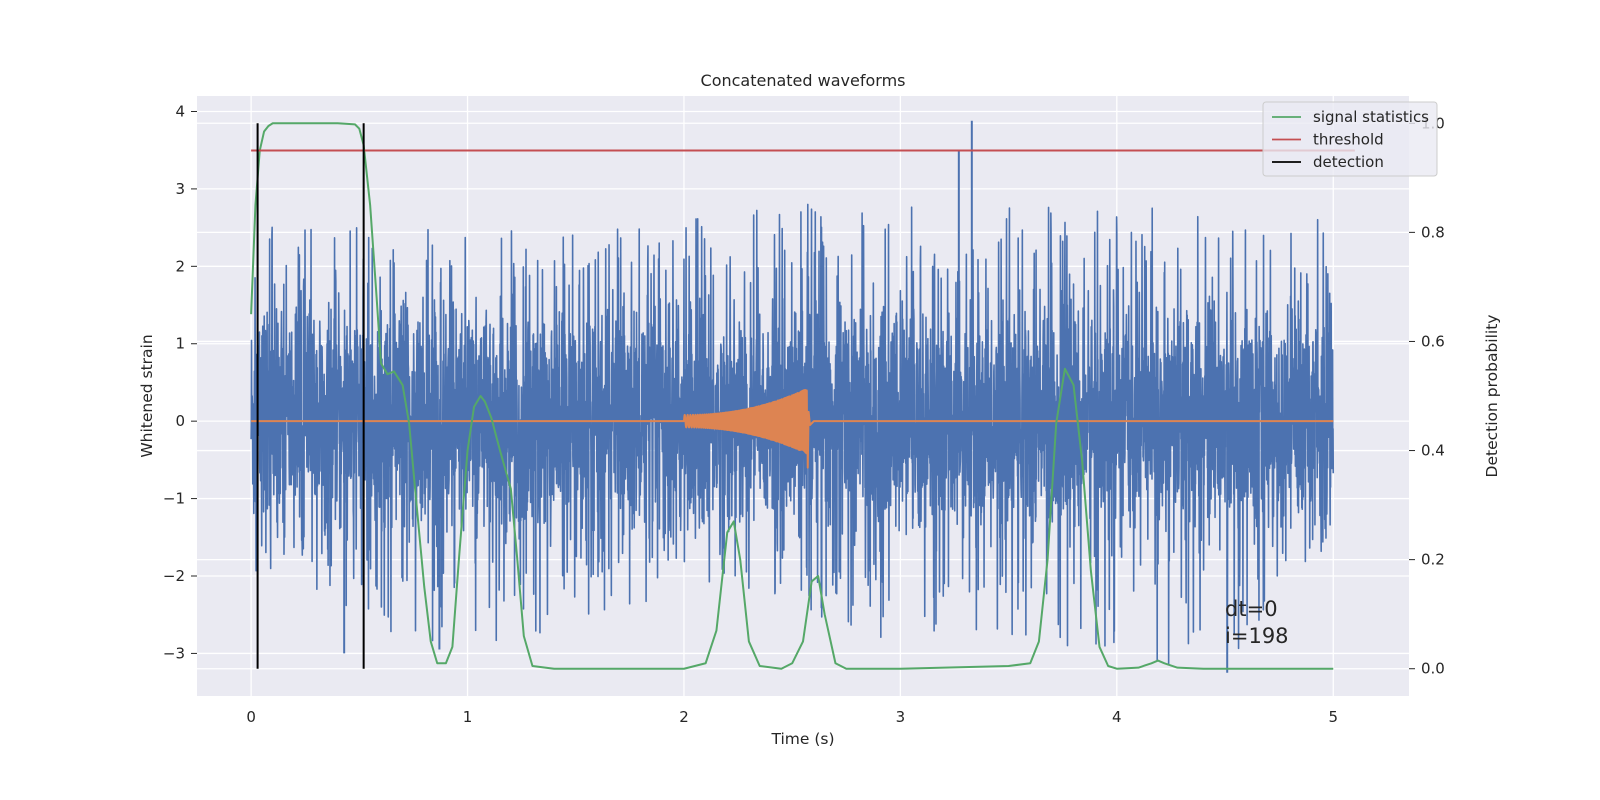 This screenshot has height=800, width=1600. What do you see at coordinates (180, 266) in the screenshot?
I see `y-tick-label: 2` at bounding box center [180, 266].